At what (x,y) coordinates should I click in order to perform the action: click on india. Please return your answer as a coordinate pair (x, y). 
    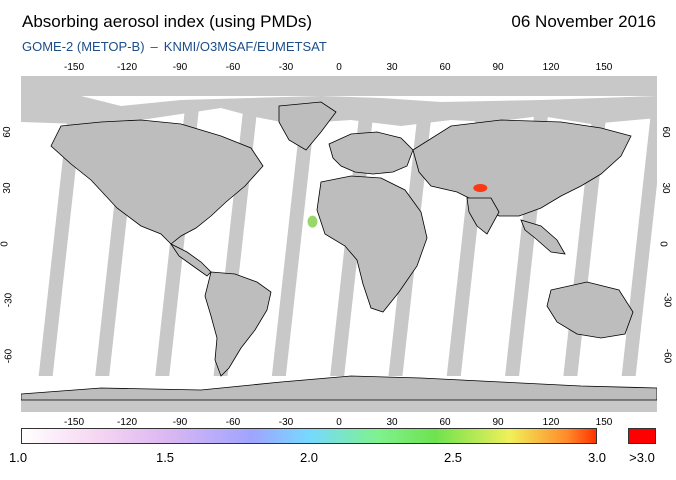
    Looking at the image, I should click on (483, 216).